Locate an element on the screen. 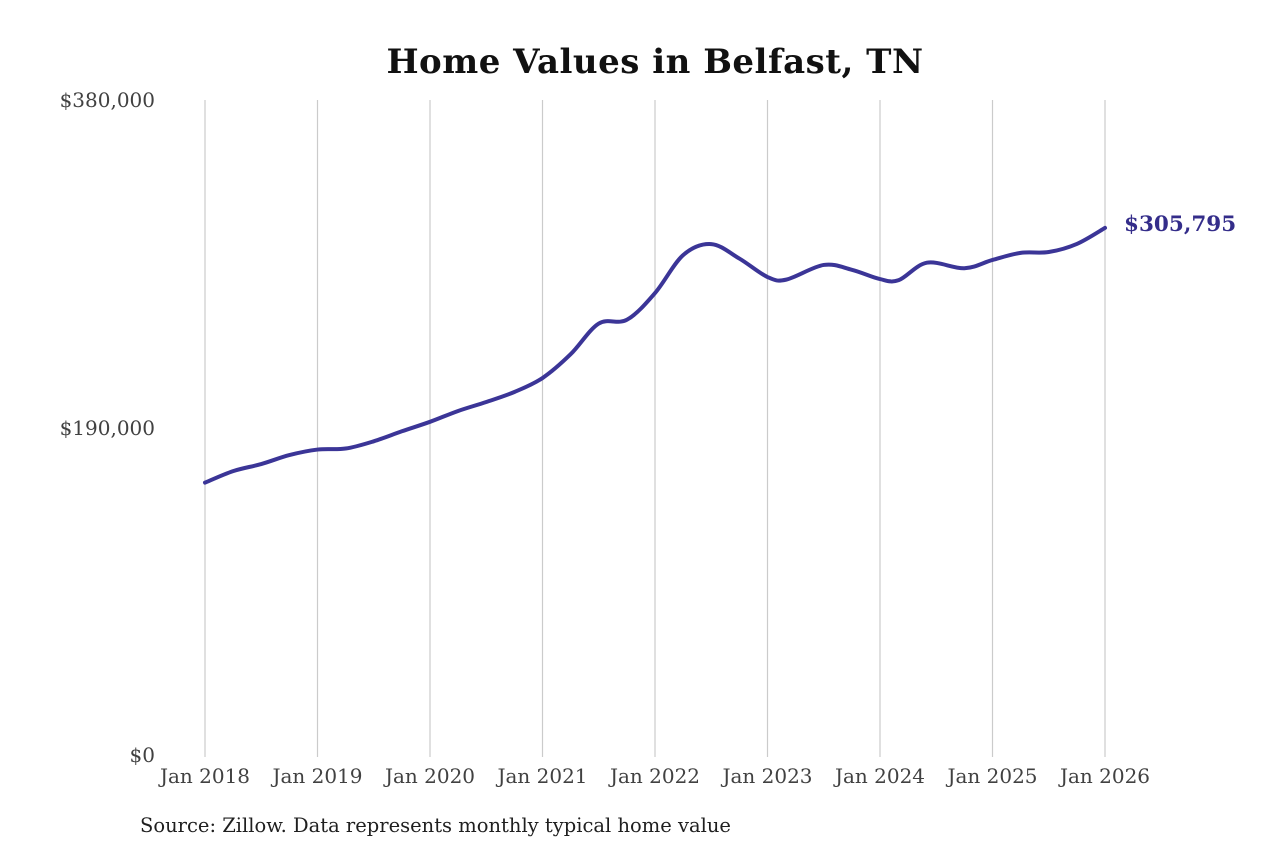  x-axis-tick-label: Jan 2019 is located at coordinates (317, 776).